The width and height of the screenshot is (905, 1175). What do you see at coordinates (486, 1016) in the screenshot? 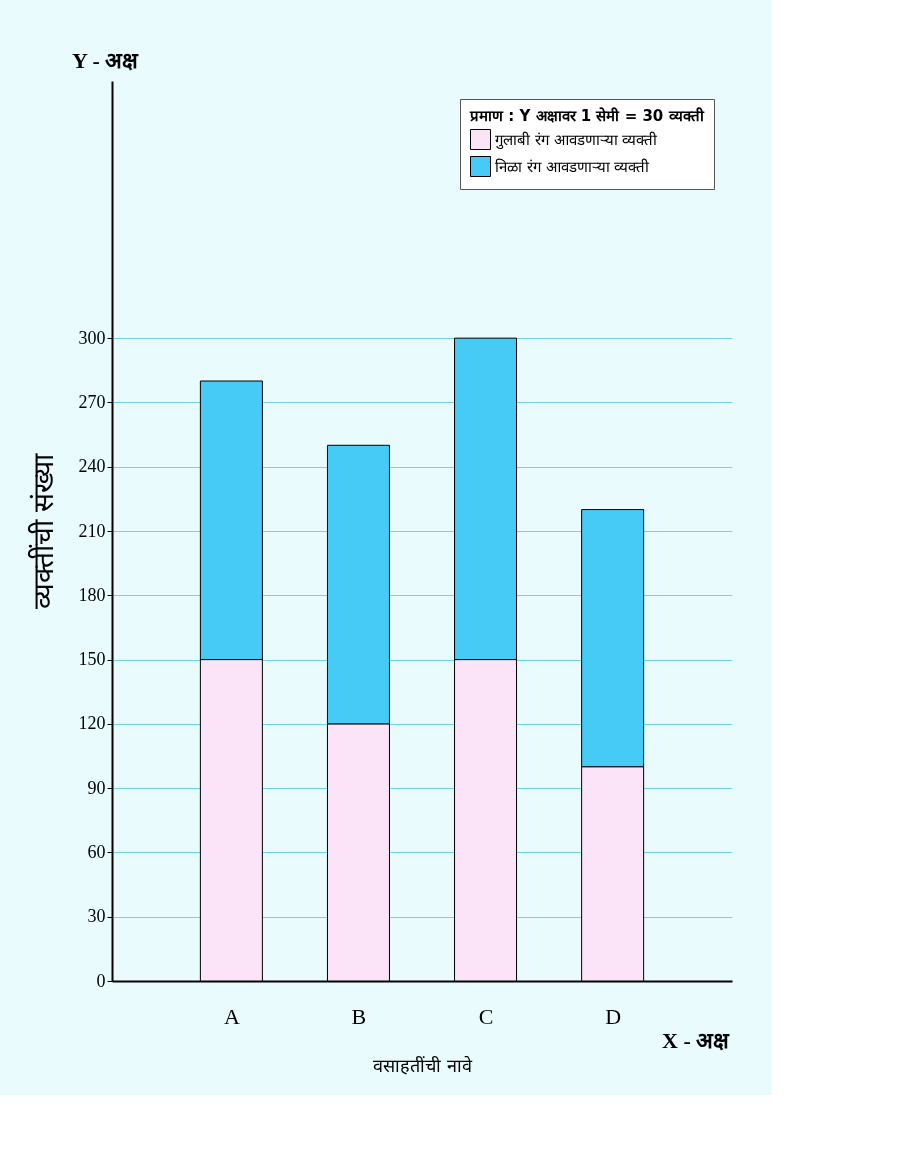
I see `x-tick-label: C` at bounding box center [486, 1016].